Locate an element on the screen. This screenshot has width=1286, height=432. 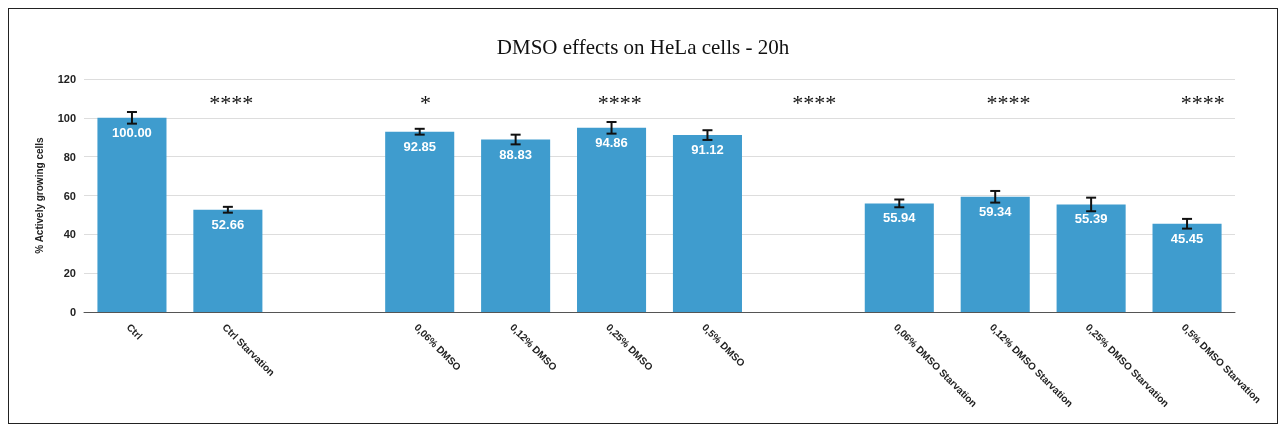
y-tick-label: 40 is located at coordinates (69, 234).